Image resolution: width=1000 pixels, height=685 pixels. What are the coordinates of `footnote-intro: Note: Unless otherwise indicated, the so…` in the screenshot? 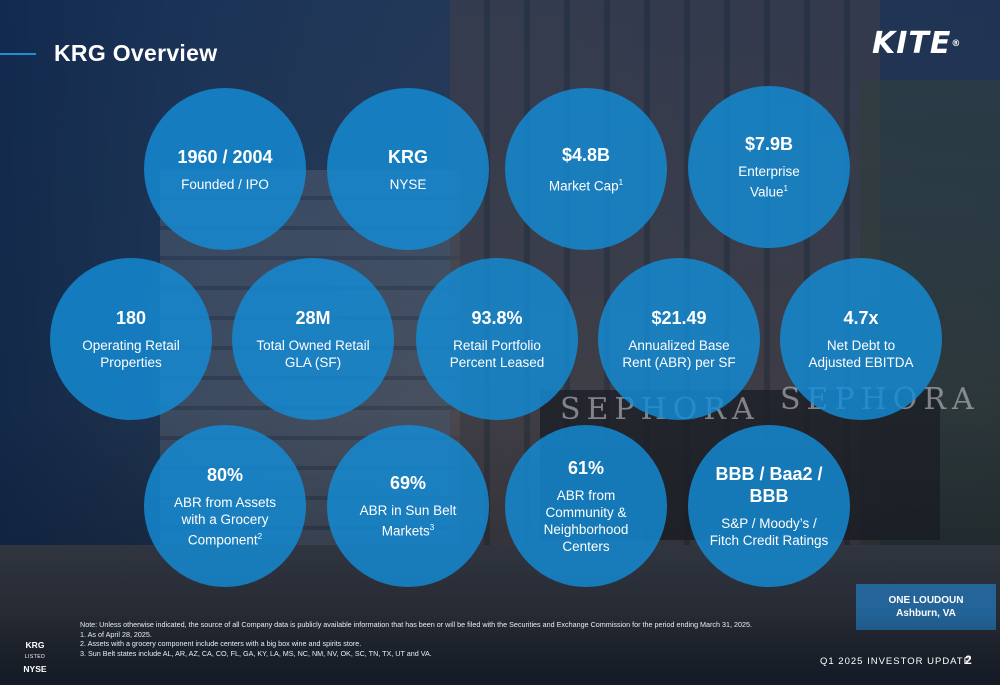 It's located at (416, 624).